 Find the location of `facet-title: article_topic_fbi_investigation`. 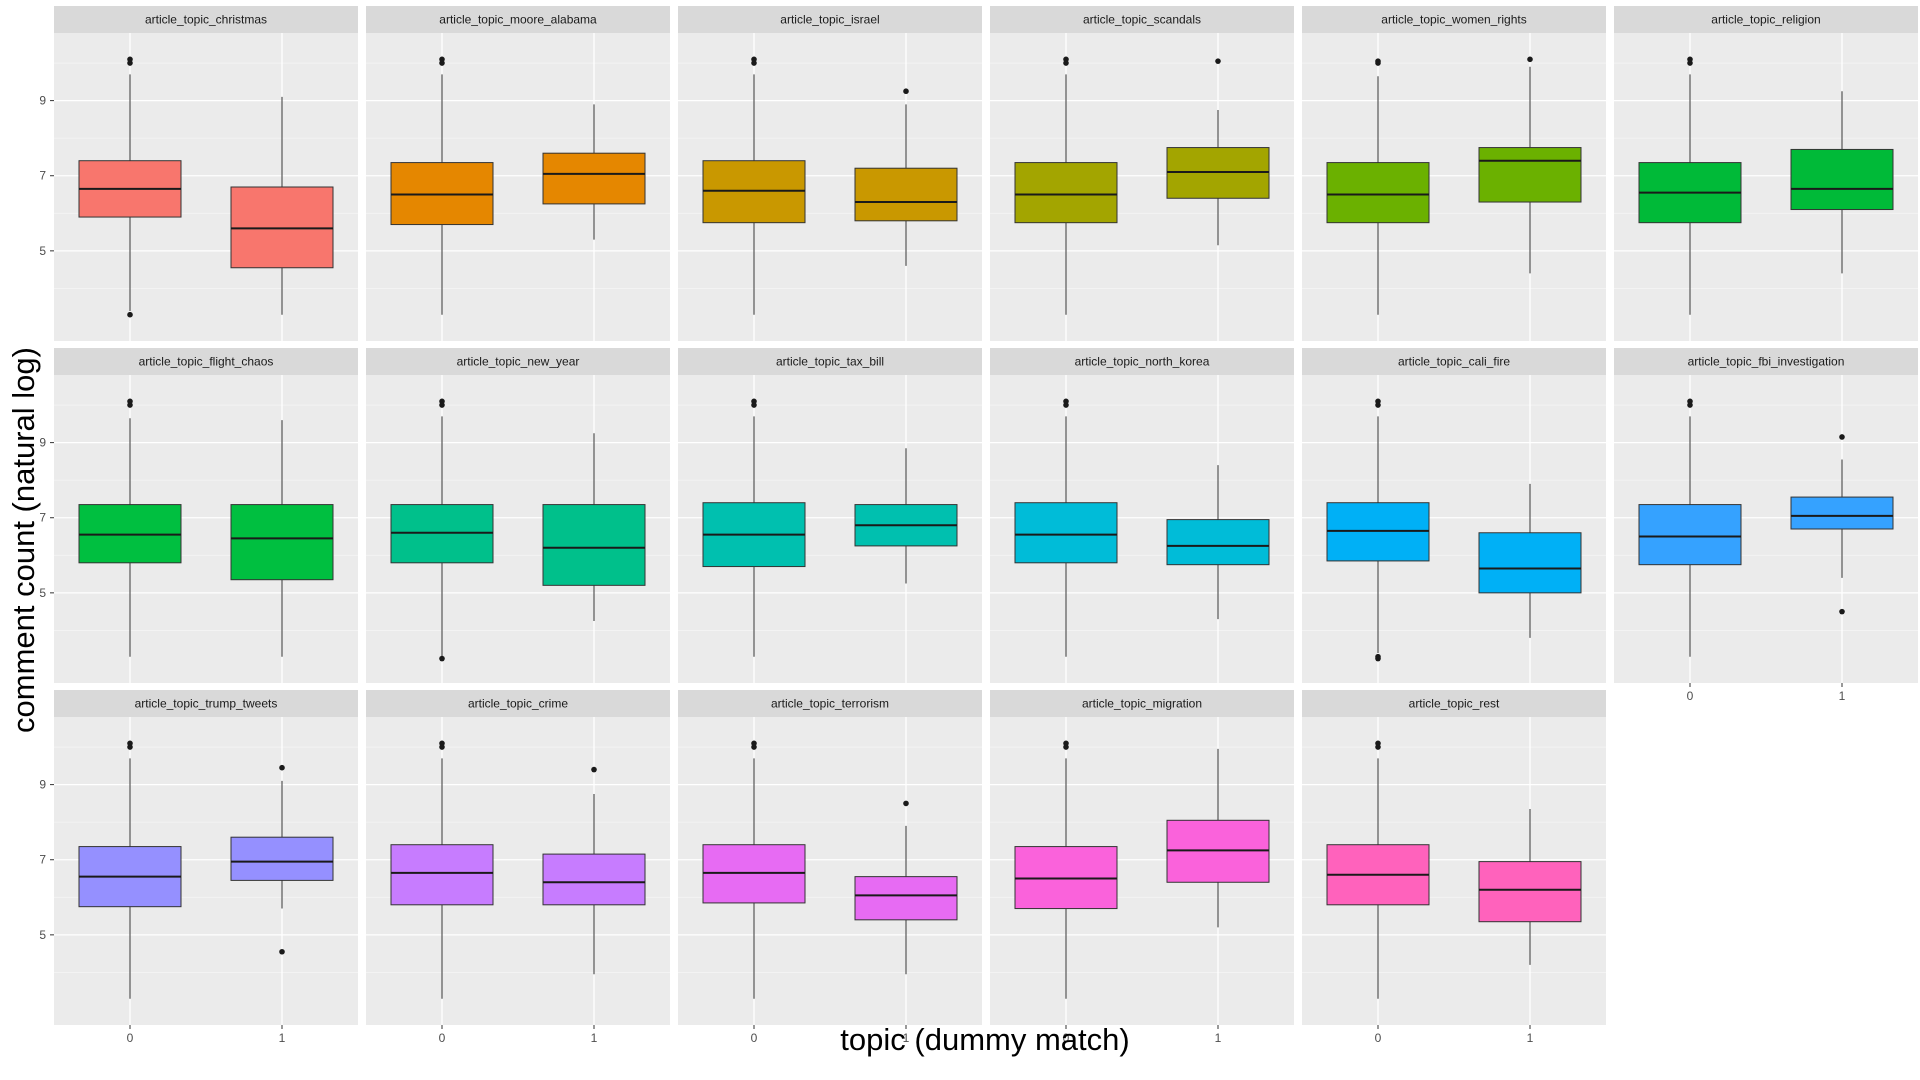

facet-title: article_topic_fbi_investigation is located at coordinates (1766, 362).